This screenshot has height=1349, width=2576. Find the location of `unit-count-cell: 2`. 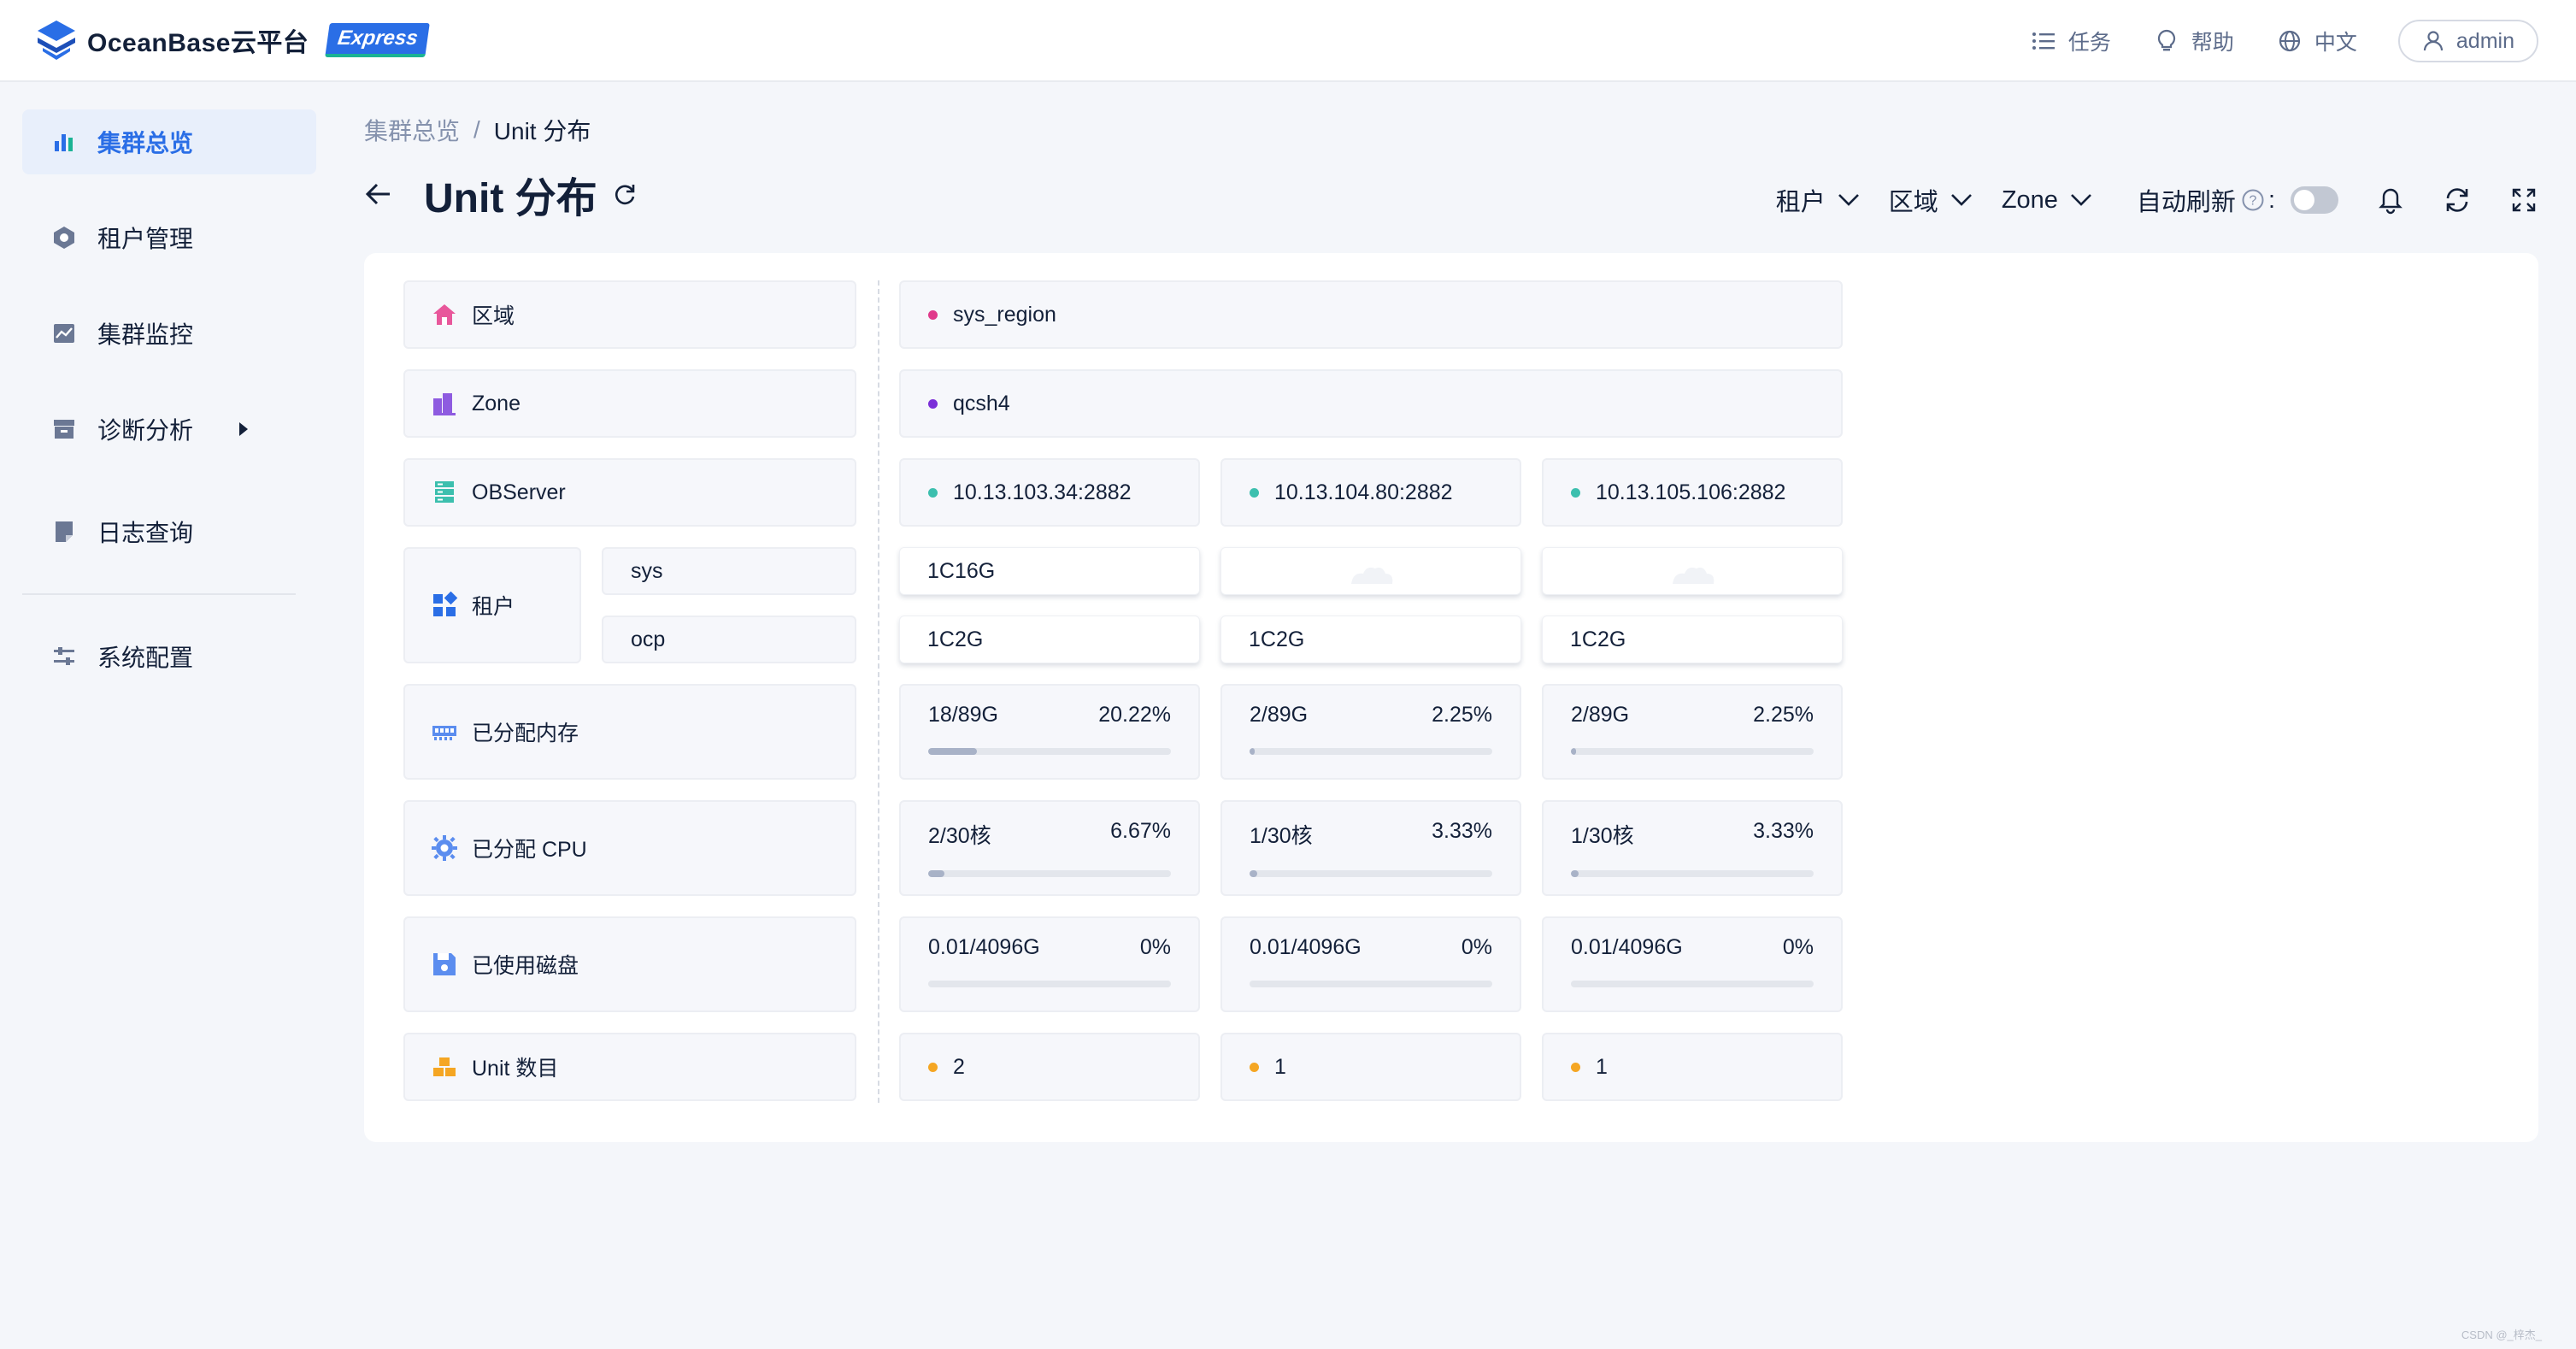

unit-count-cell: 2 is located at coordinates (1049, 1067).